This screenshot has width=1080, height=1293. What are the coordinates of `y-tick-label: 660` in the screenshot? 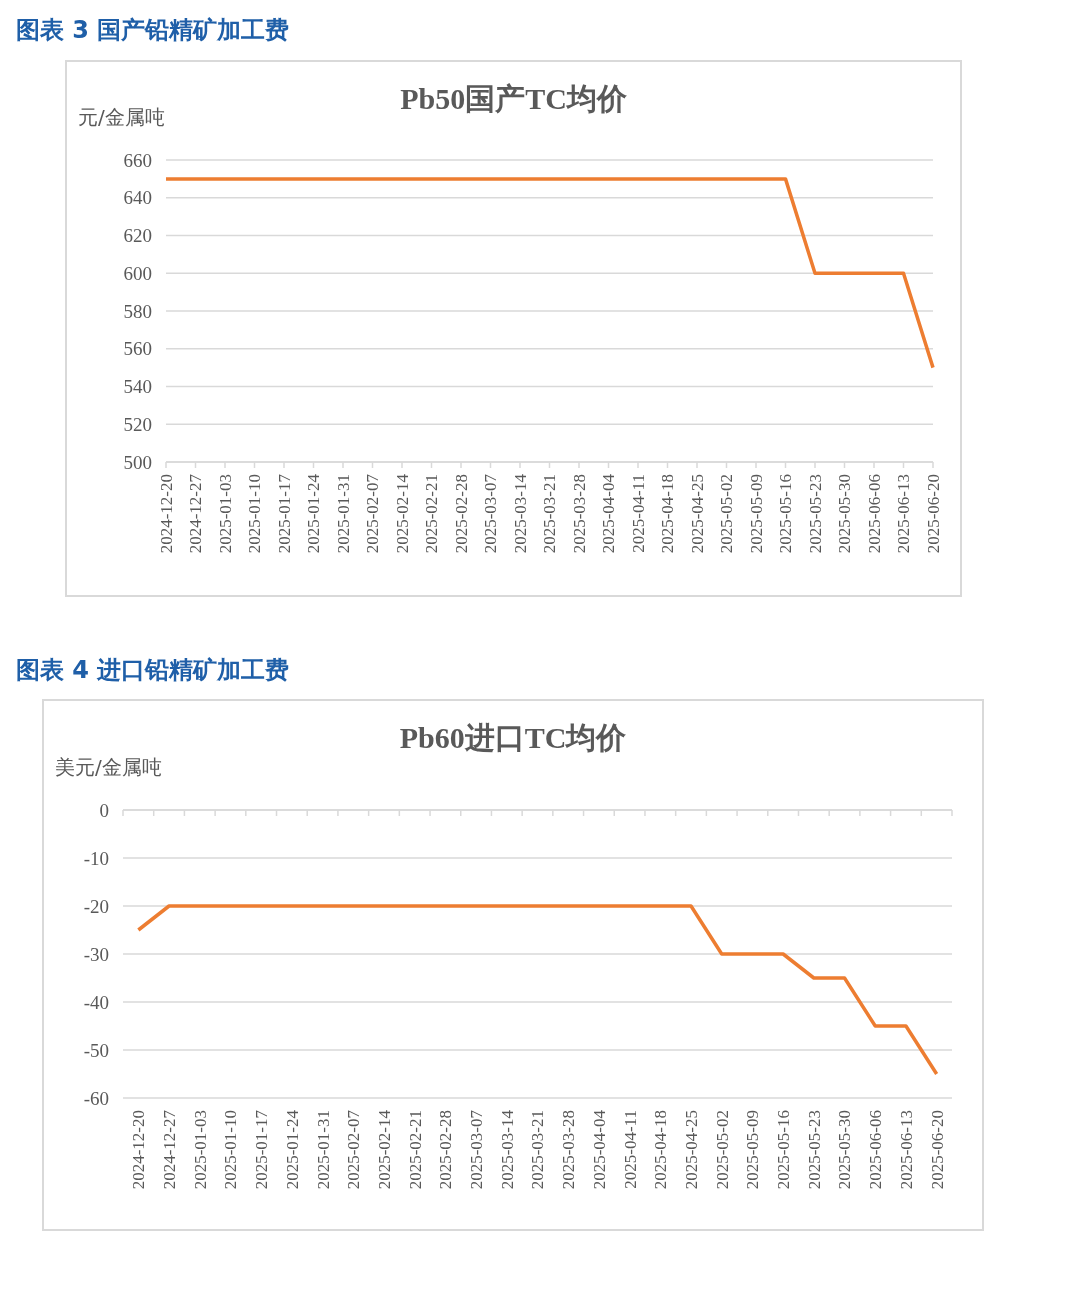 It's located at (137, 160).